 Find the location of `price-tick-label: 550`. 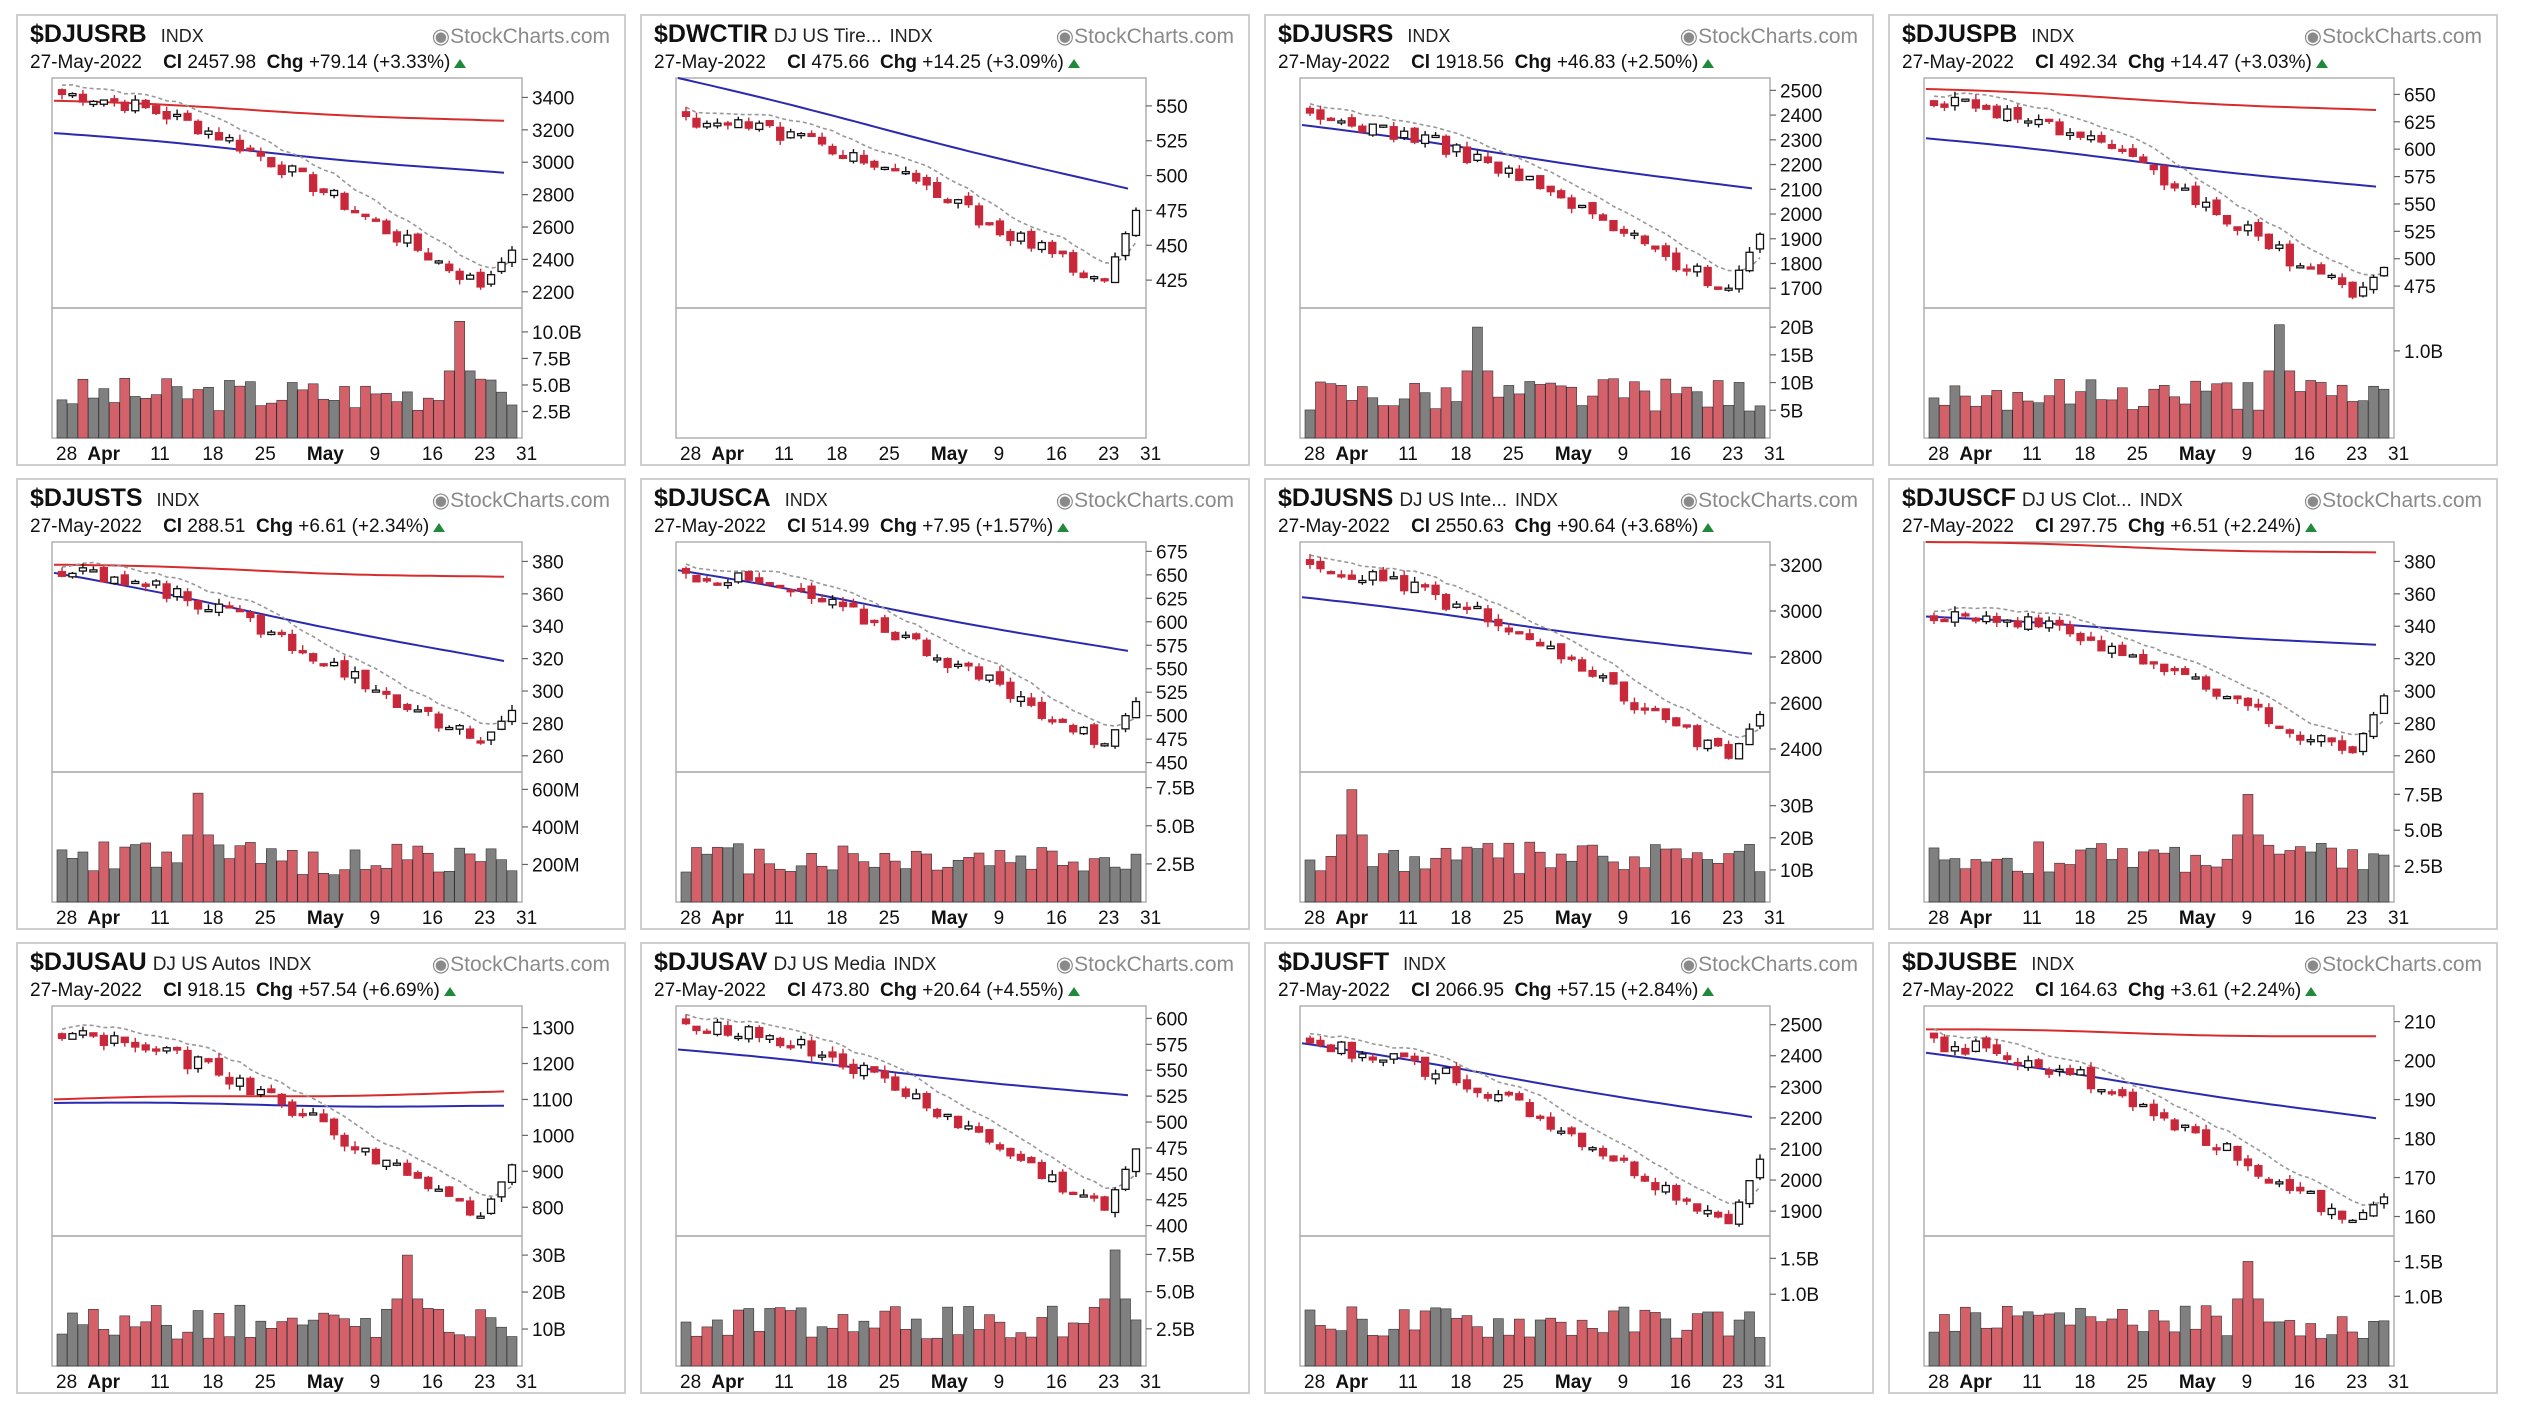

price-tick-label: 550 is located at coordinates (1172, 1071).